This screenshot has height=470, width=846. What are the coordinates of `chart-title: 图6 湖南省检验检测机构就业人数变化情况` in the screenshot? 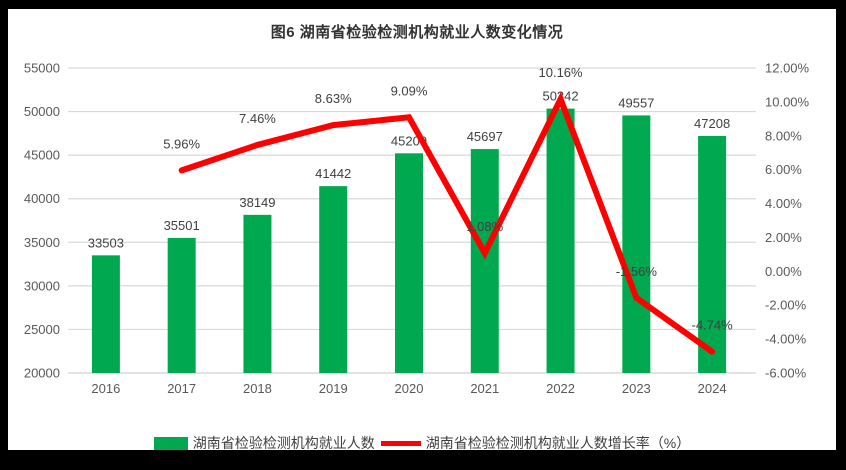 It's located at (417, 32).